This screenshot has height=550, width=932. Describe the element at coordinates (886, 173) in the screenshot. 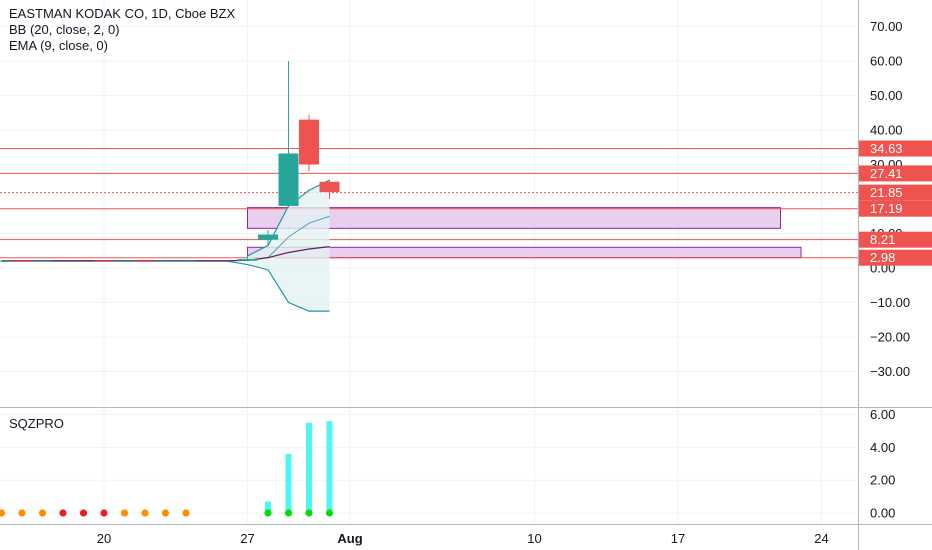

I see `level-tag-label: 27.41` at that location.